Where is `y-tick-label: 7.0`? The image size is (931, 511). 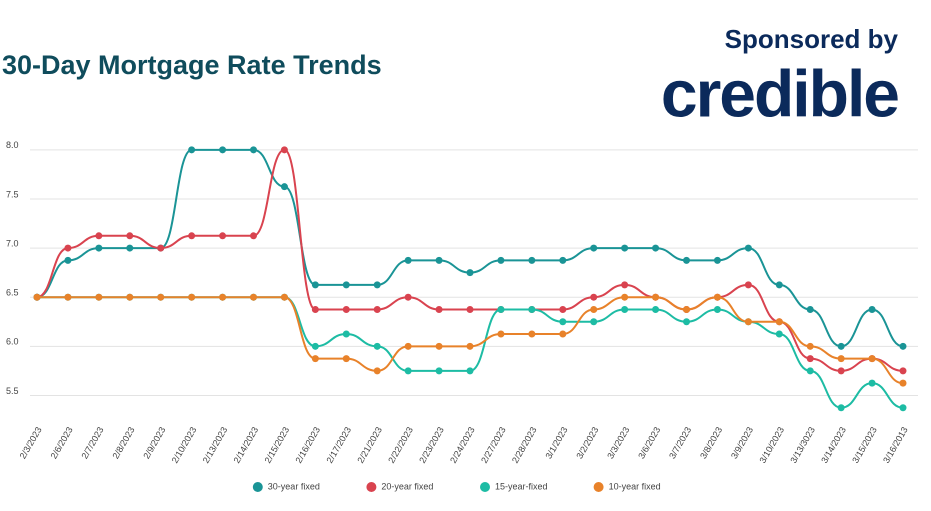 y-tick-label: 7.0 is located at coordinates (12, 243).